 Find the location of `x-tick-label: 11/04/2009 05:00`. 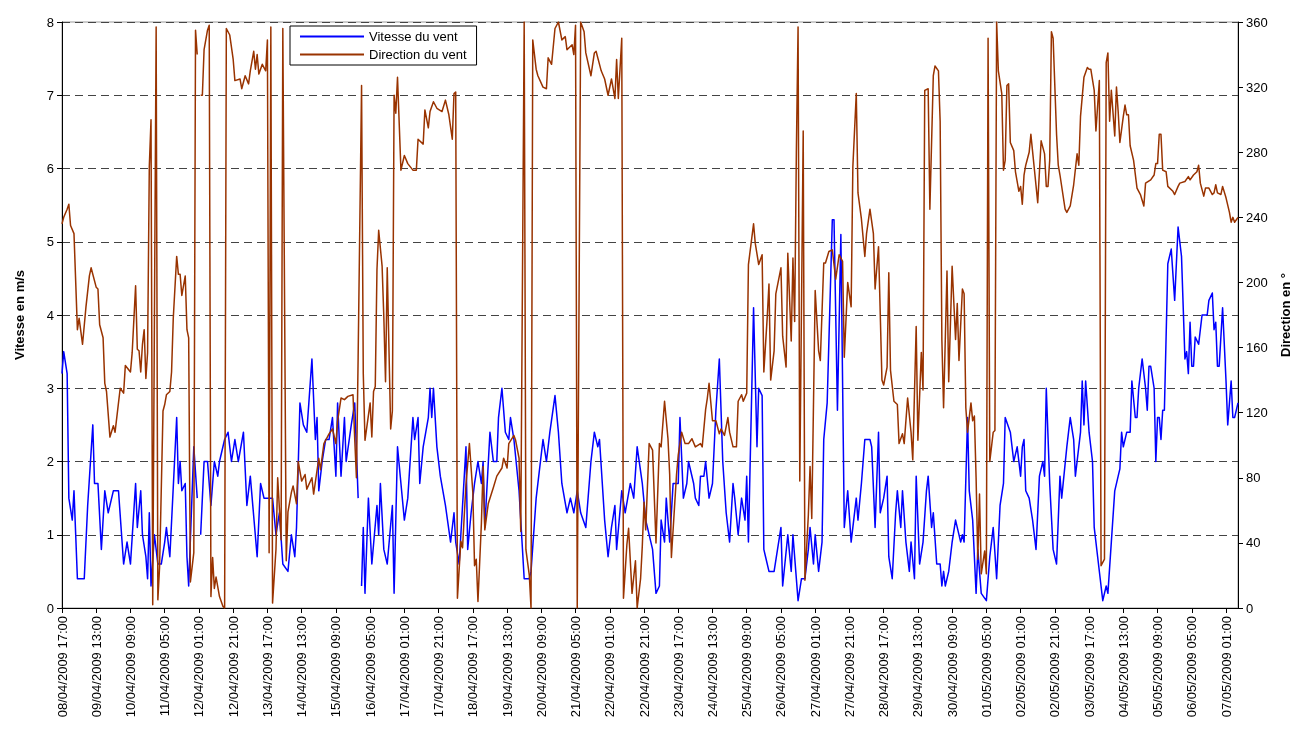

x-tick-label: 11/04/2009 05:00 is located at coordinates (165, 666).